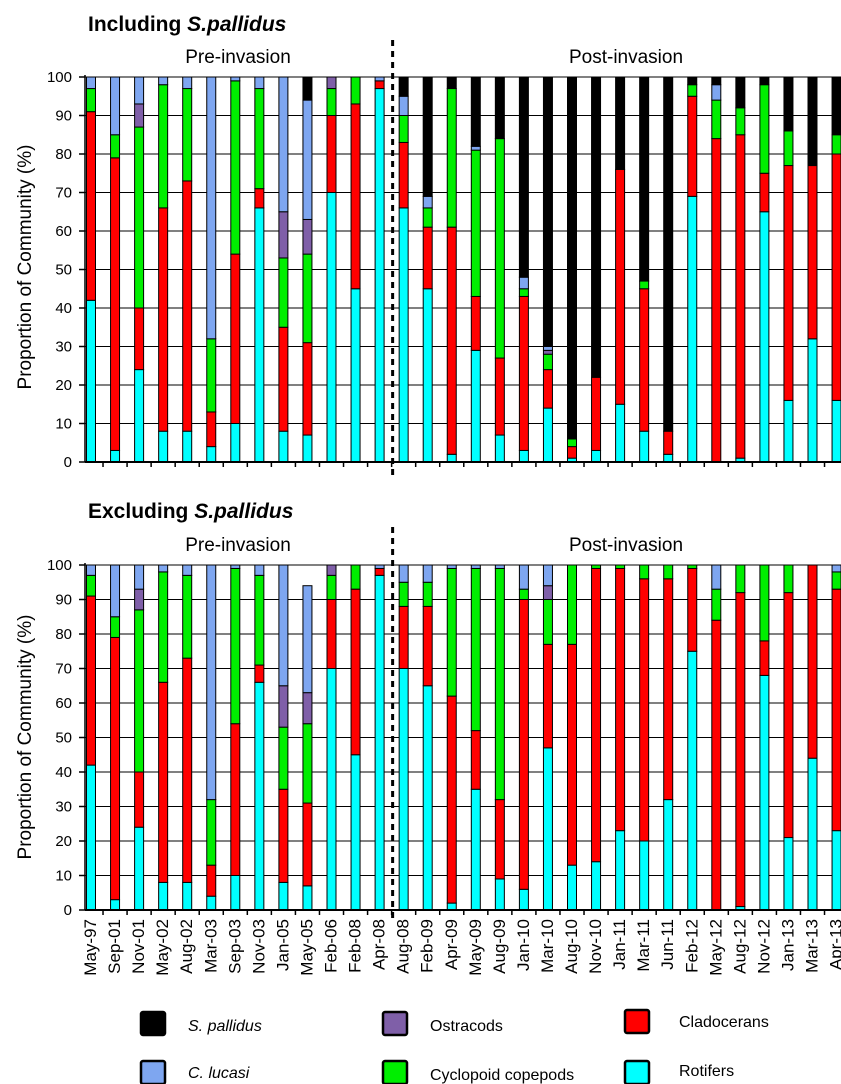 The height and width of the screenshot is (1084, 841). Describe the element at coordinates (25, 267) in the screenshot. I see `panel-1-y-axis-label: Proportion of Community (%)` at that location.